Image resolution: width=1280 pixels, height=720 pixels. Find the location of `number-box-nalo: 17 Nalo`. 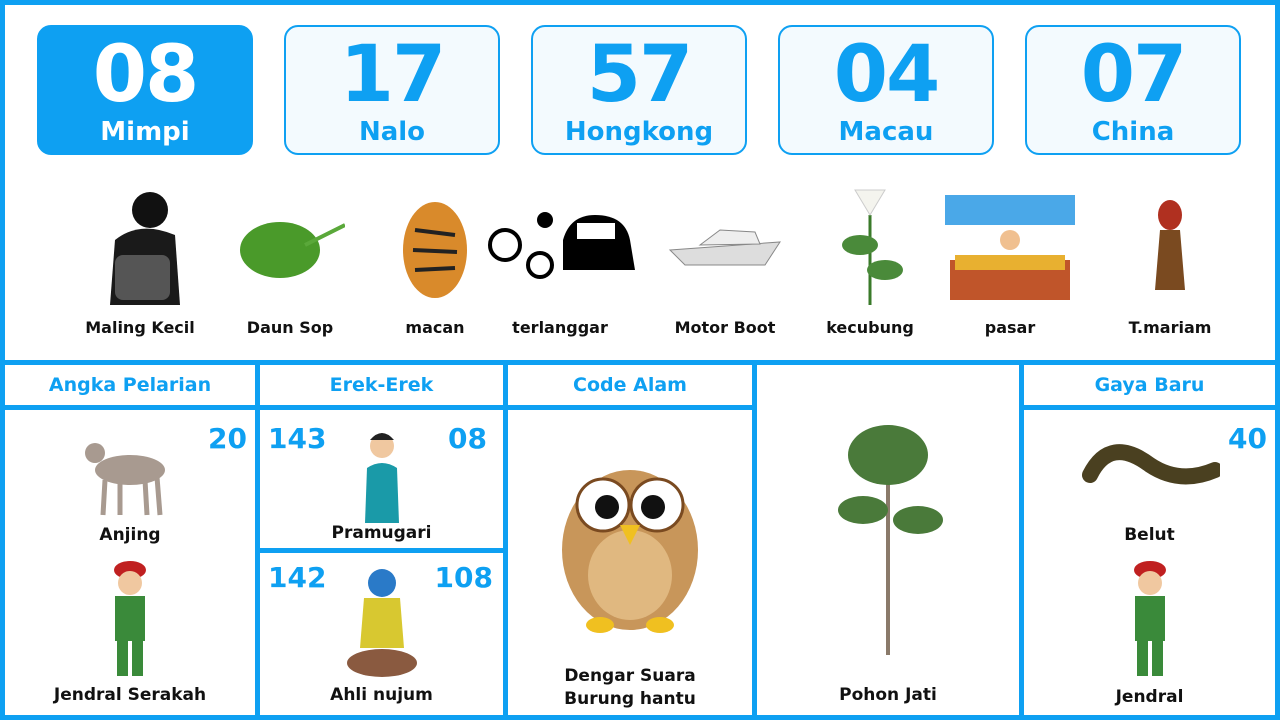

number-box-nalo: 17 Nalo is located at coordinates (392, 90).